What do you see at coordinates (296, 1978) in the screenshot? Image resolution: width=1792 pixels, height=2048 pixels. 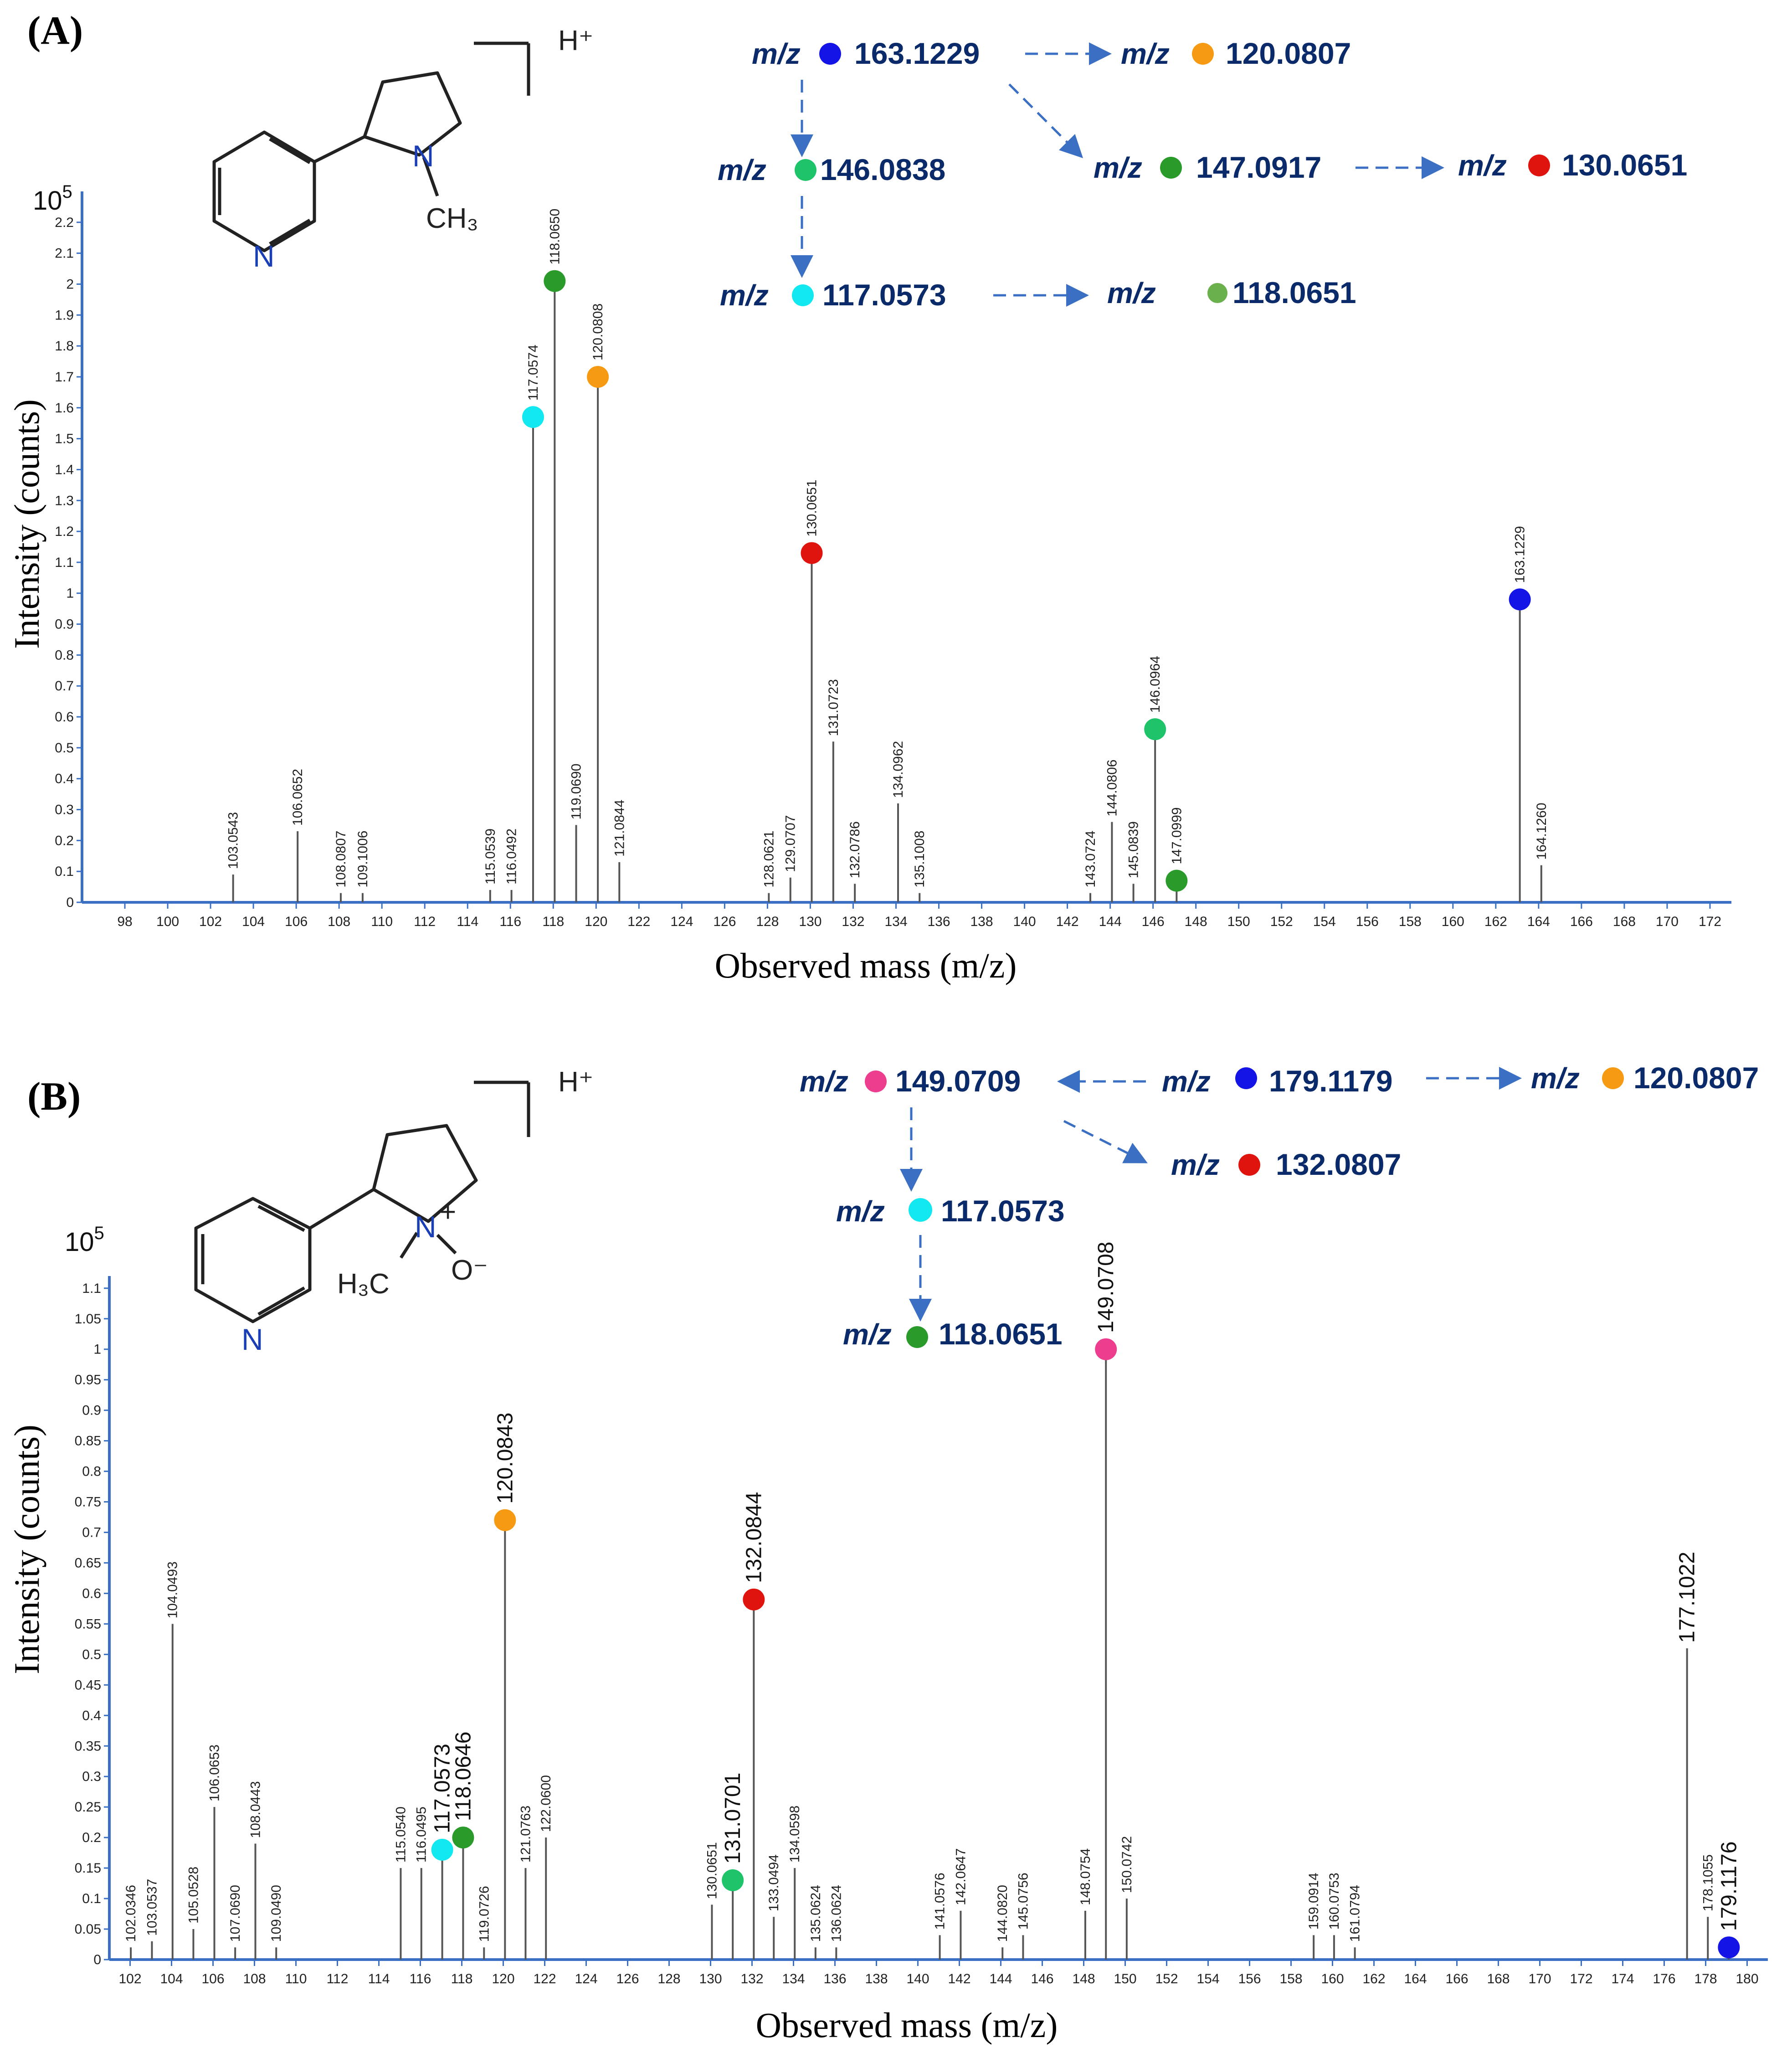 I see `x-tick-label: 110` at bounding box center [296, 1978].